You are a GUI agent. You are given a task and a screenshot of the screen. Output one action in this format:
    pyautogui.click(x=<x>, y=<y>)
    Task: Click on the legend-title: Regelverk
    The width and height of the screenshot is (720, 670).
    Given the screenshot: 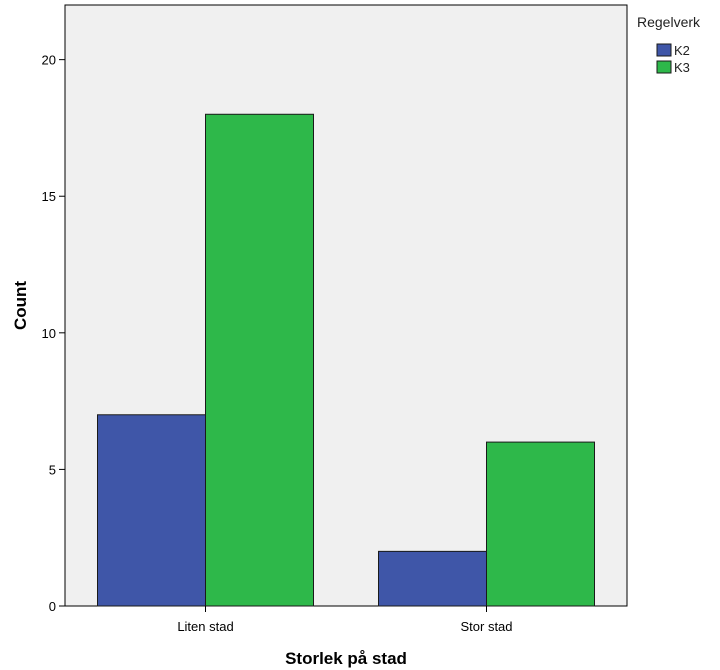 What is the action you would take?
    pyautogui.click(x=669, y=22)
    